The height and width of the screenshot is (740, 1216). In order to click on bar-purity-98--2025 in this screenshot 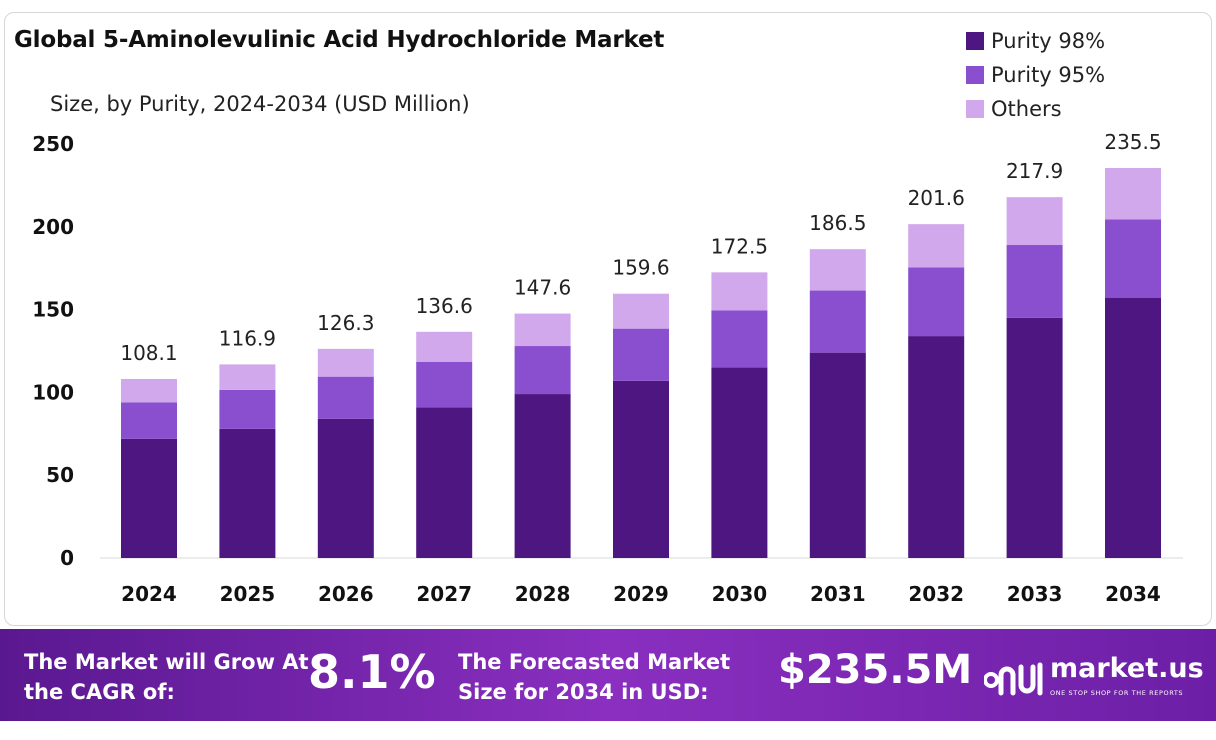, I will do `click(247, 493)`.